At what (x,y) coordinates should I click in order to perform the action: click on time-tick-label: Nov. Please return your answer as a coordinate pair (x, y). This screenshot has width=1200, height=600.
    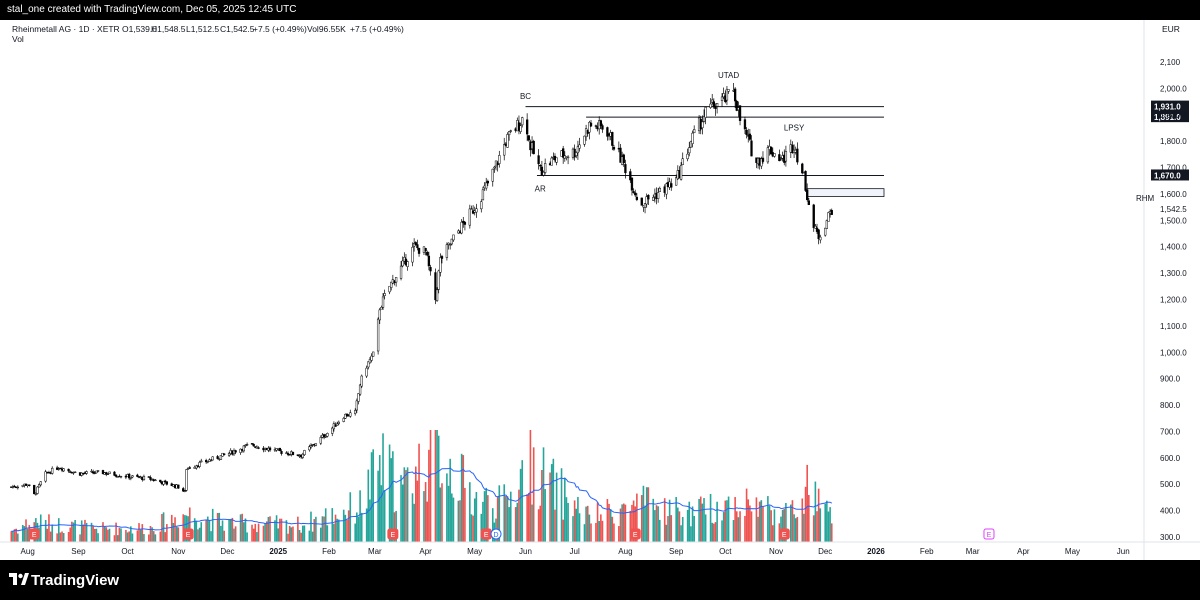
    Looking at the image, I should click on (178, 551).